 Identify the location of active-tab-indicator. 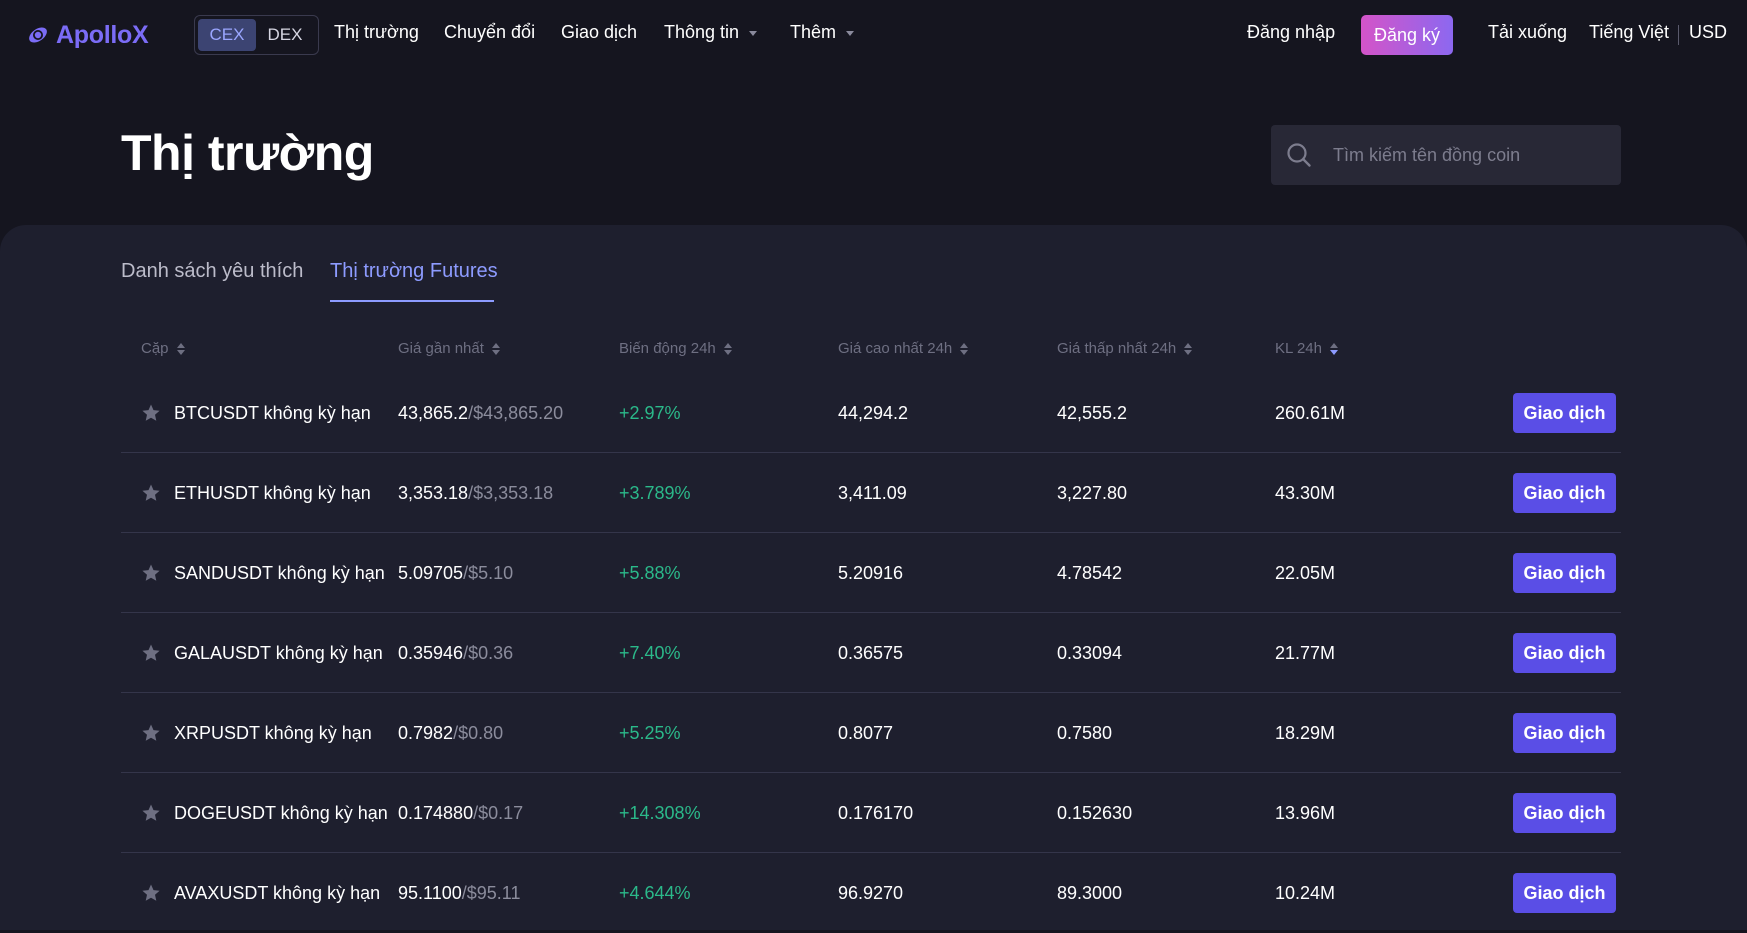
(412, 301).